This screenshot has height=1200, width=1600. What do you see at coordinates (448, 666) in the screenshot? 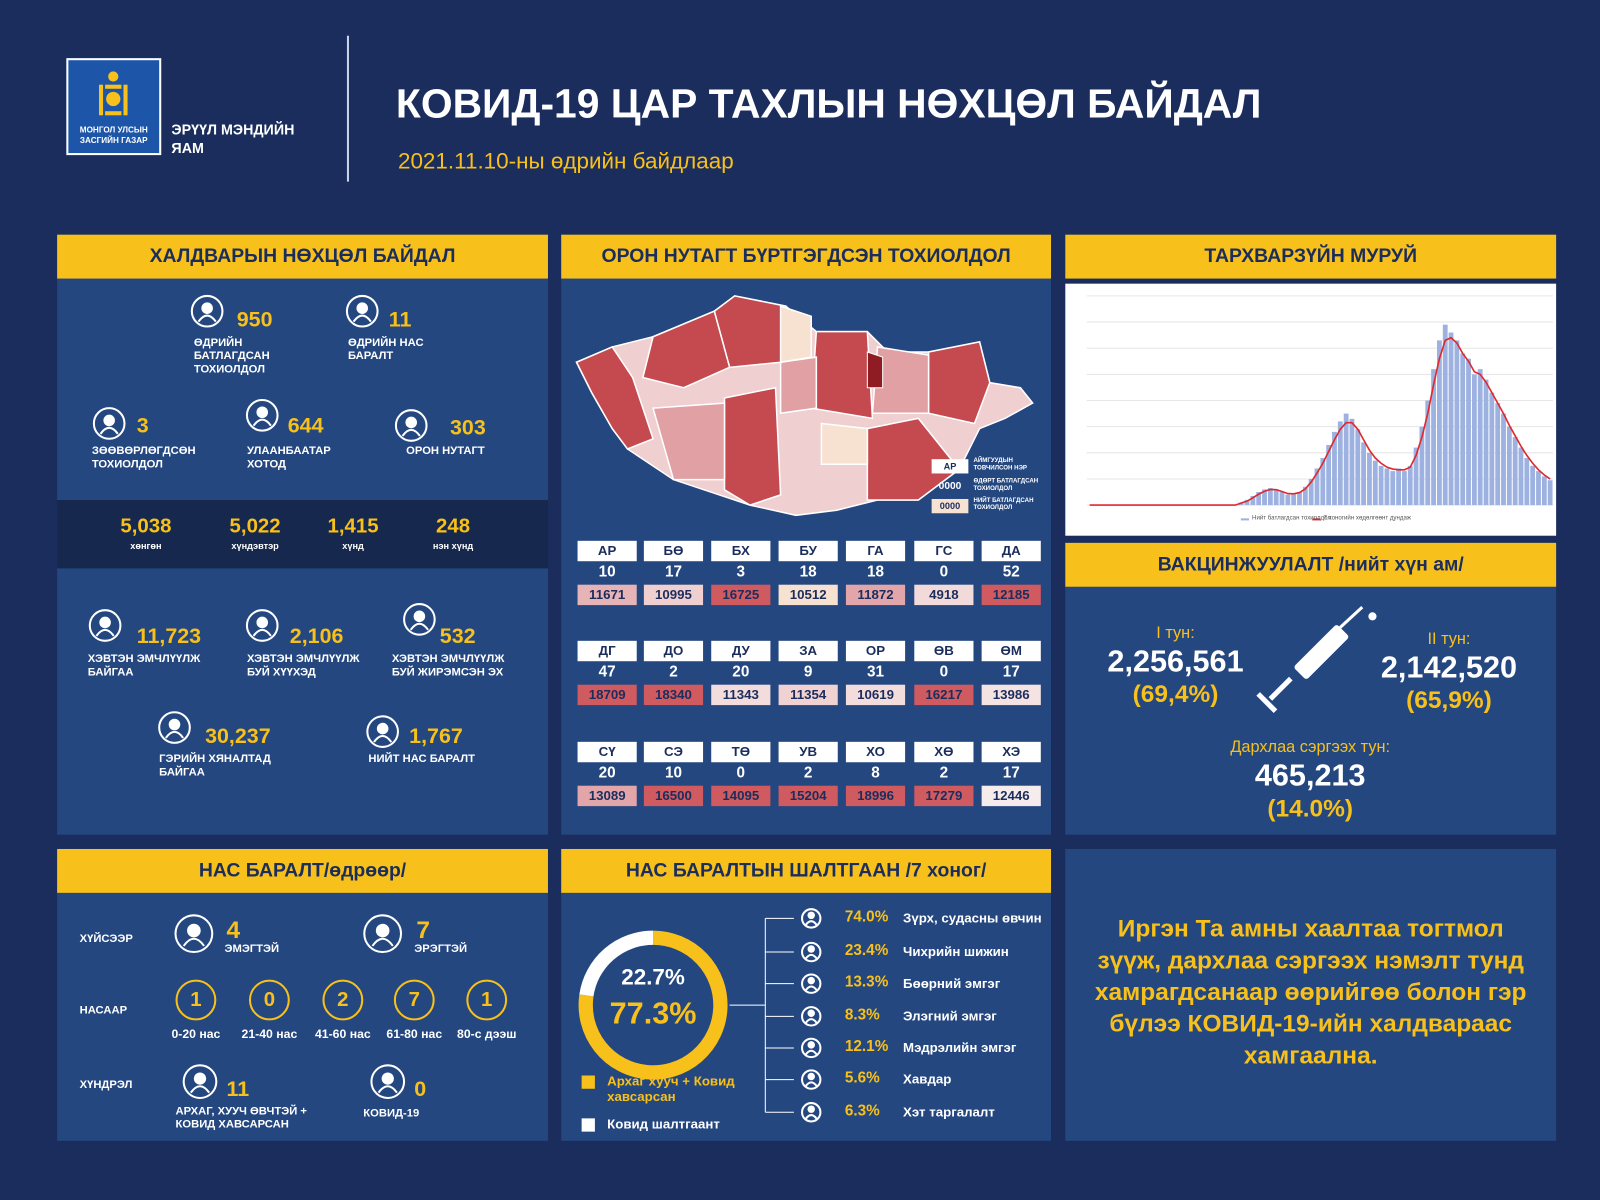
I see `stat-label: ХЭВТЭН ЭМЧЛҮҮЛЖ БУЙ ЖИРЭМСЭН ЭХ` at bounding box center [448, 666].